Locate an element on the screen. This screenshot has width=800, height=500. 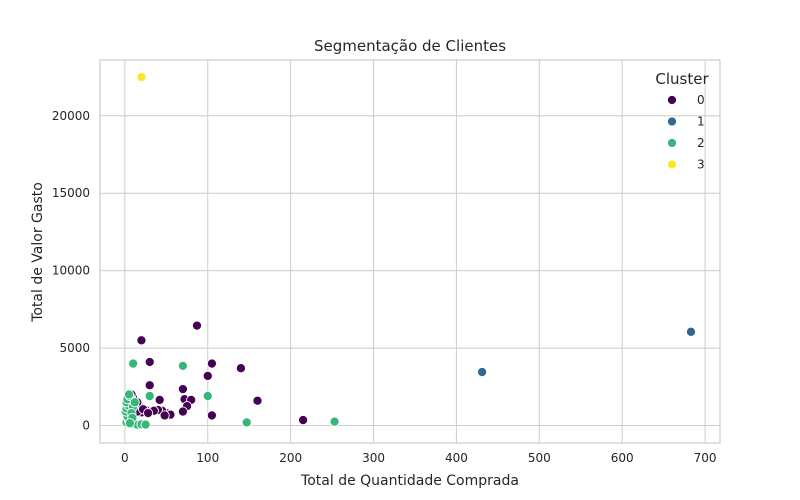
legend-label: 2 is located at coordinates (701, 143).